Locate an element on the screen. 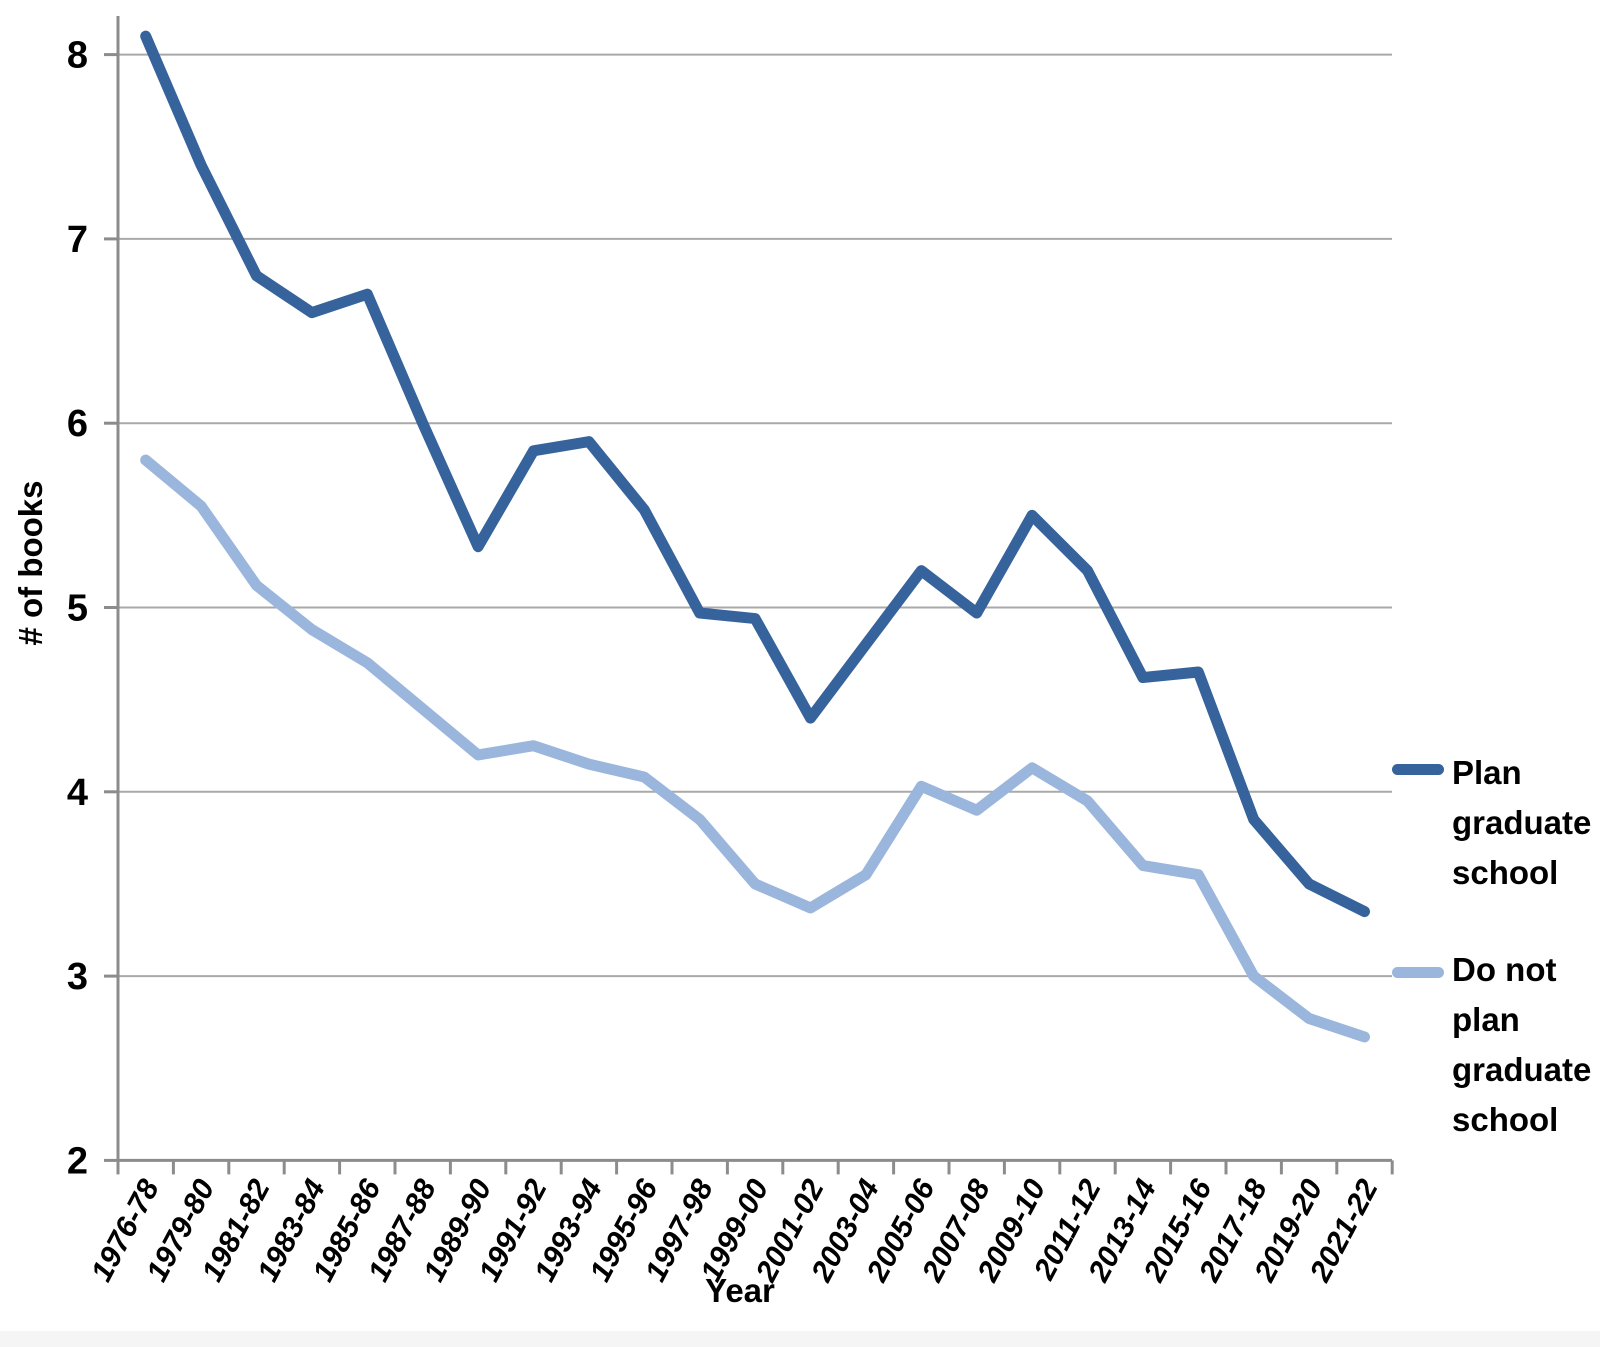 The width and height of the screenshot is (1600, 1347). legend-item-do-not-plan-graduate-school: Do not plan graduate school is located at coordinates (1496, 1045).